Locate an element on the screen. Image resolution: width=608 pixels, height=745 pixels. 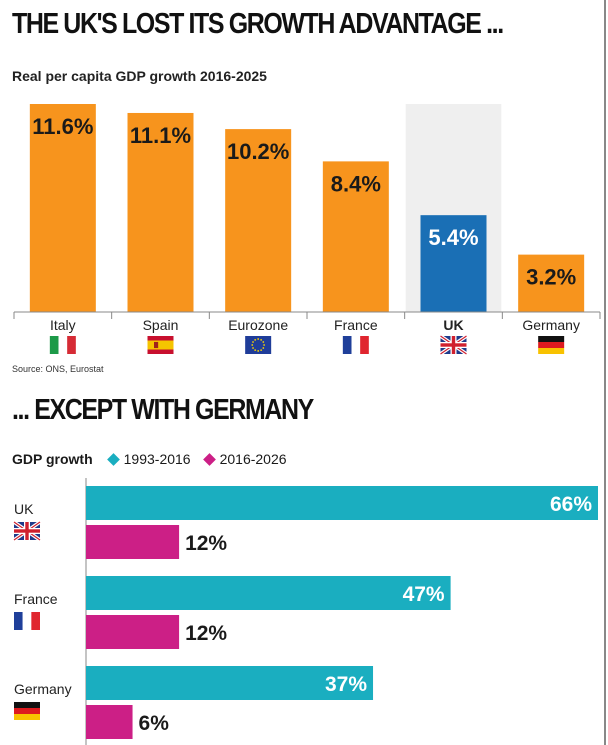
category-label-italy: Italy is located at coordinates (63, 325).